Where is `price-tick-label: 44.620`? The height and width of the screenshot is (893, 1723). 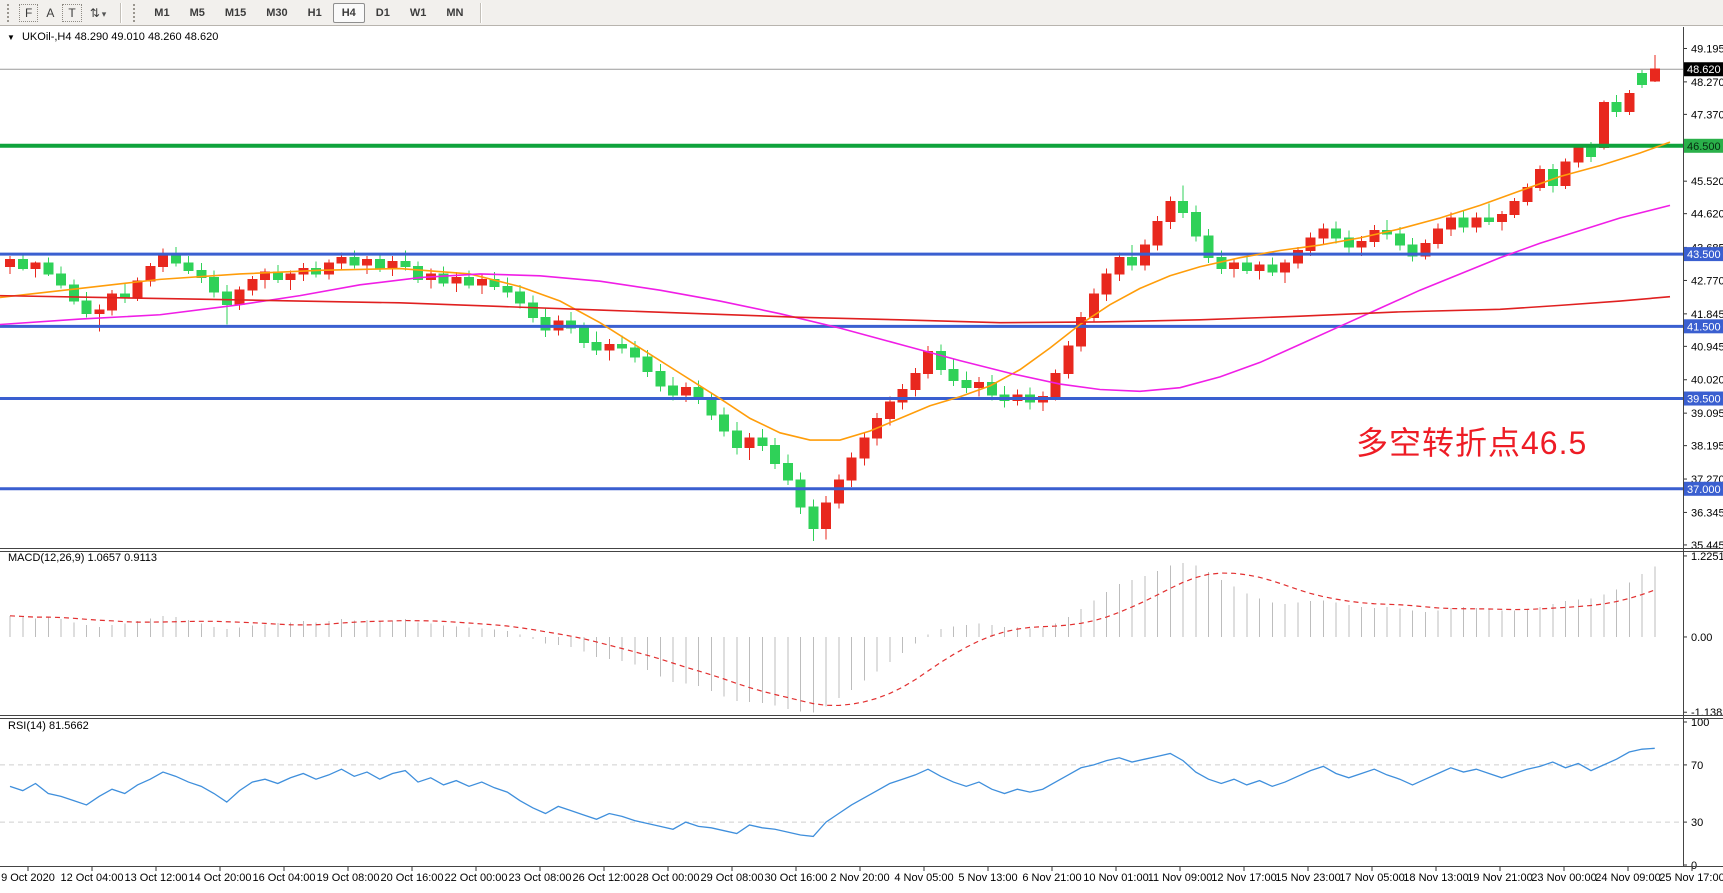
price-tick-label: 44.620 is located at coordinates (1707, 215).